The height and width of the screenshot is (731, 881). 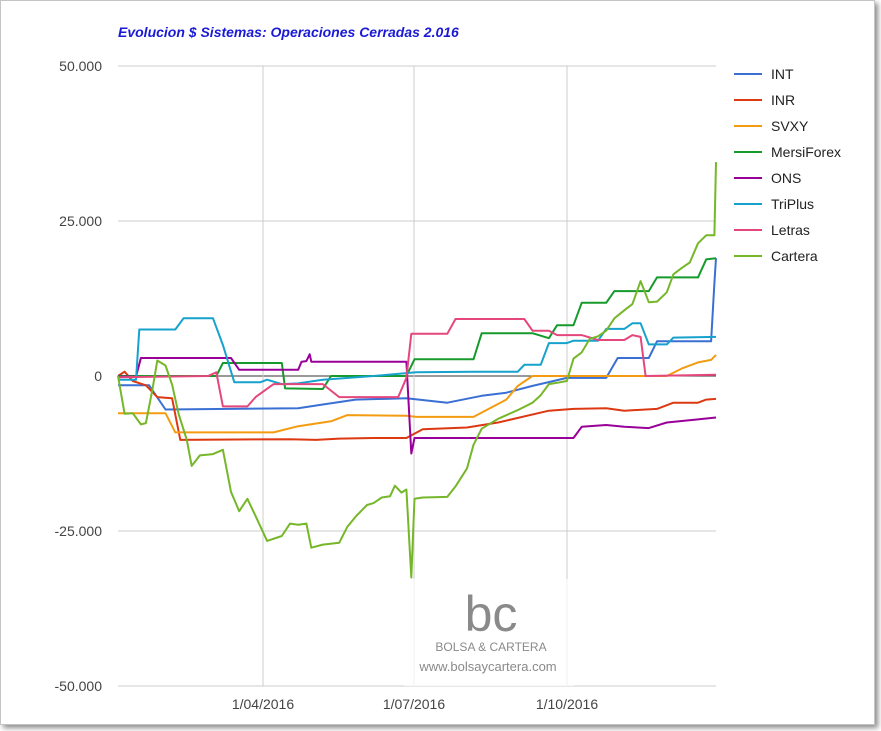 I want to click on y-tick-label: -50.000, so click(x=79, y=686).